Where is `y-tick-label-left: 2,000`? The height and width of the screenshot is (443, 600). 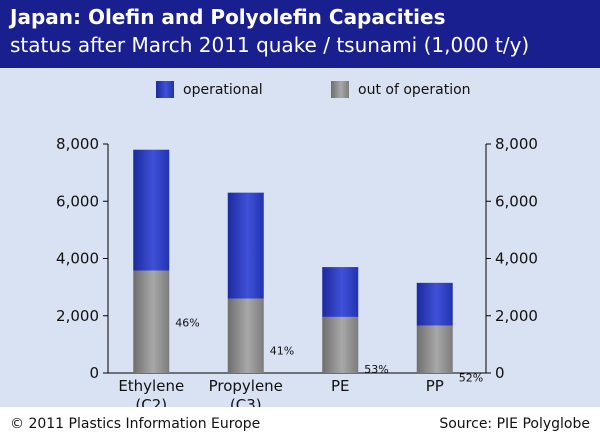
y-tick-label-left: 2,000 is located at coordinates (77, 316).